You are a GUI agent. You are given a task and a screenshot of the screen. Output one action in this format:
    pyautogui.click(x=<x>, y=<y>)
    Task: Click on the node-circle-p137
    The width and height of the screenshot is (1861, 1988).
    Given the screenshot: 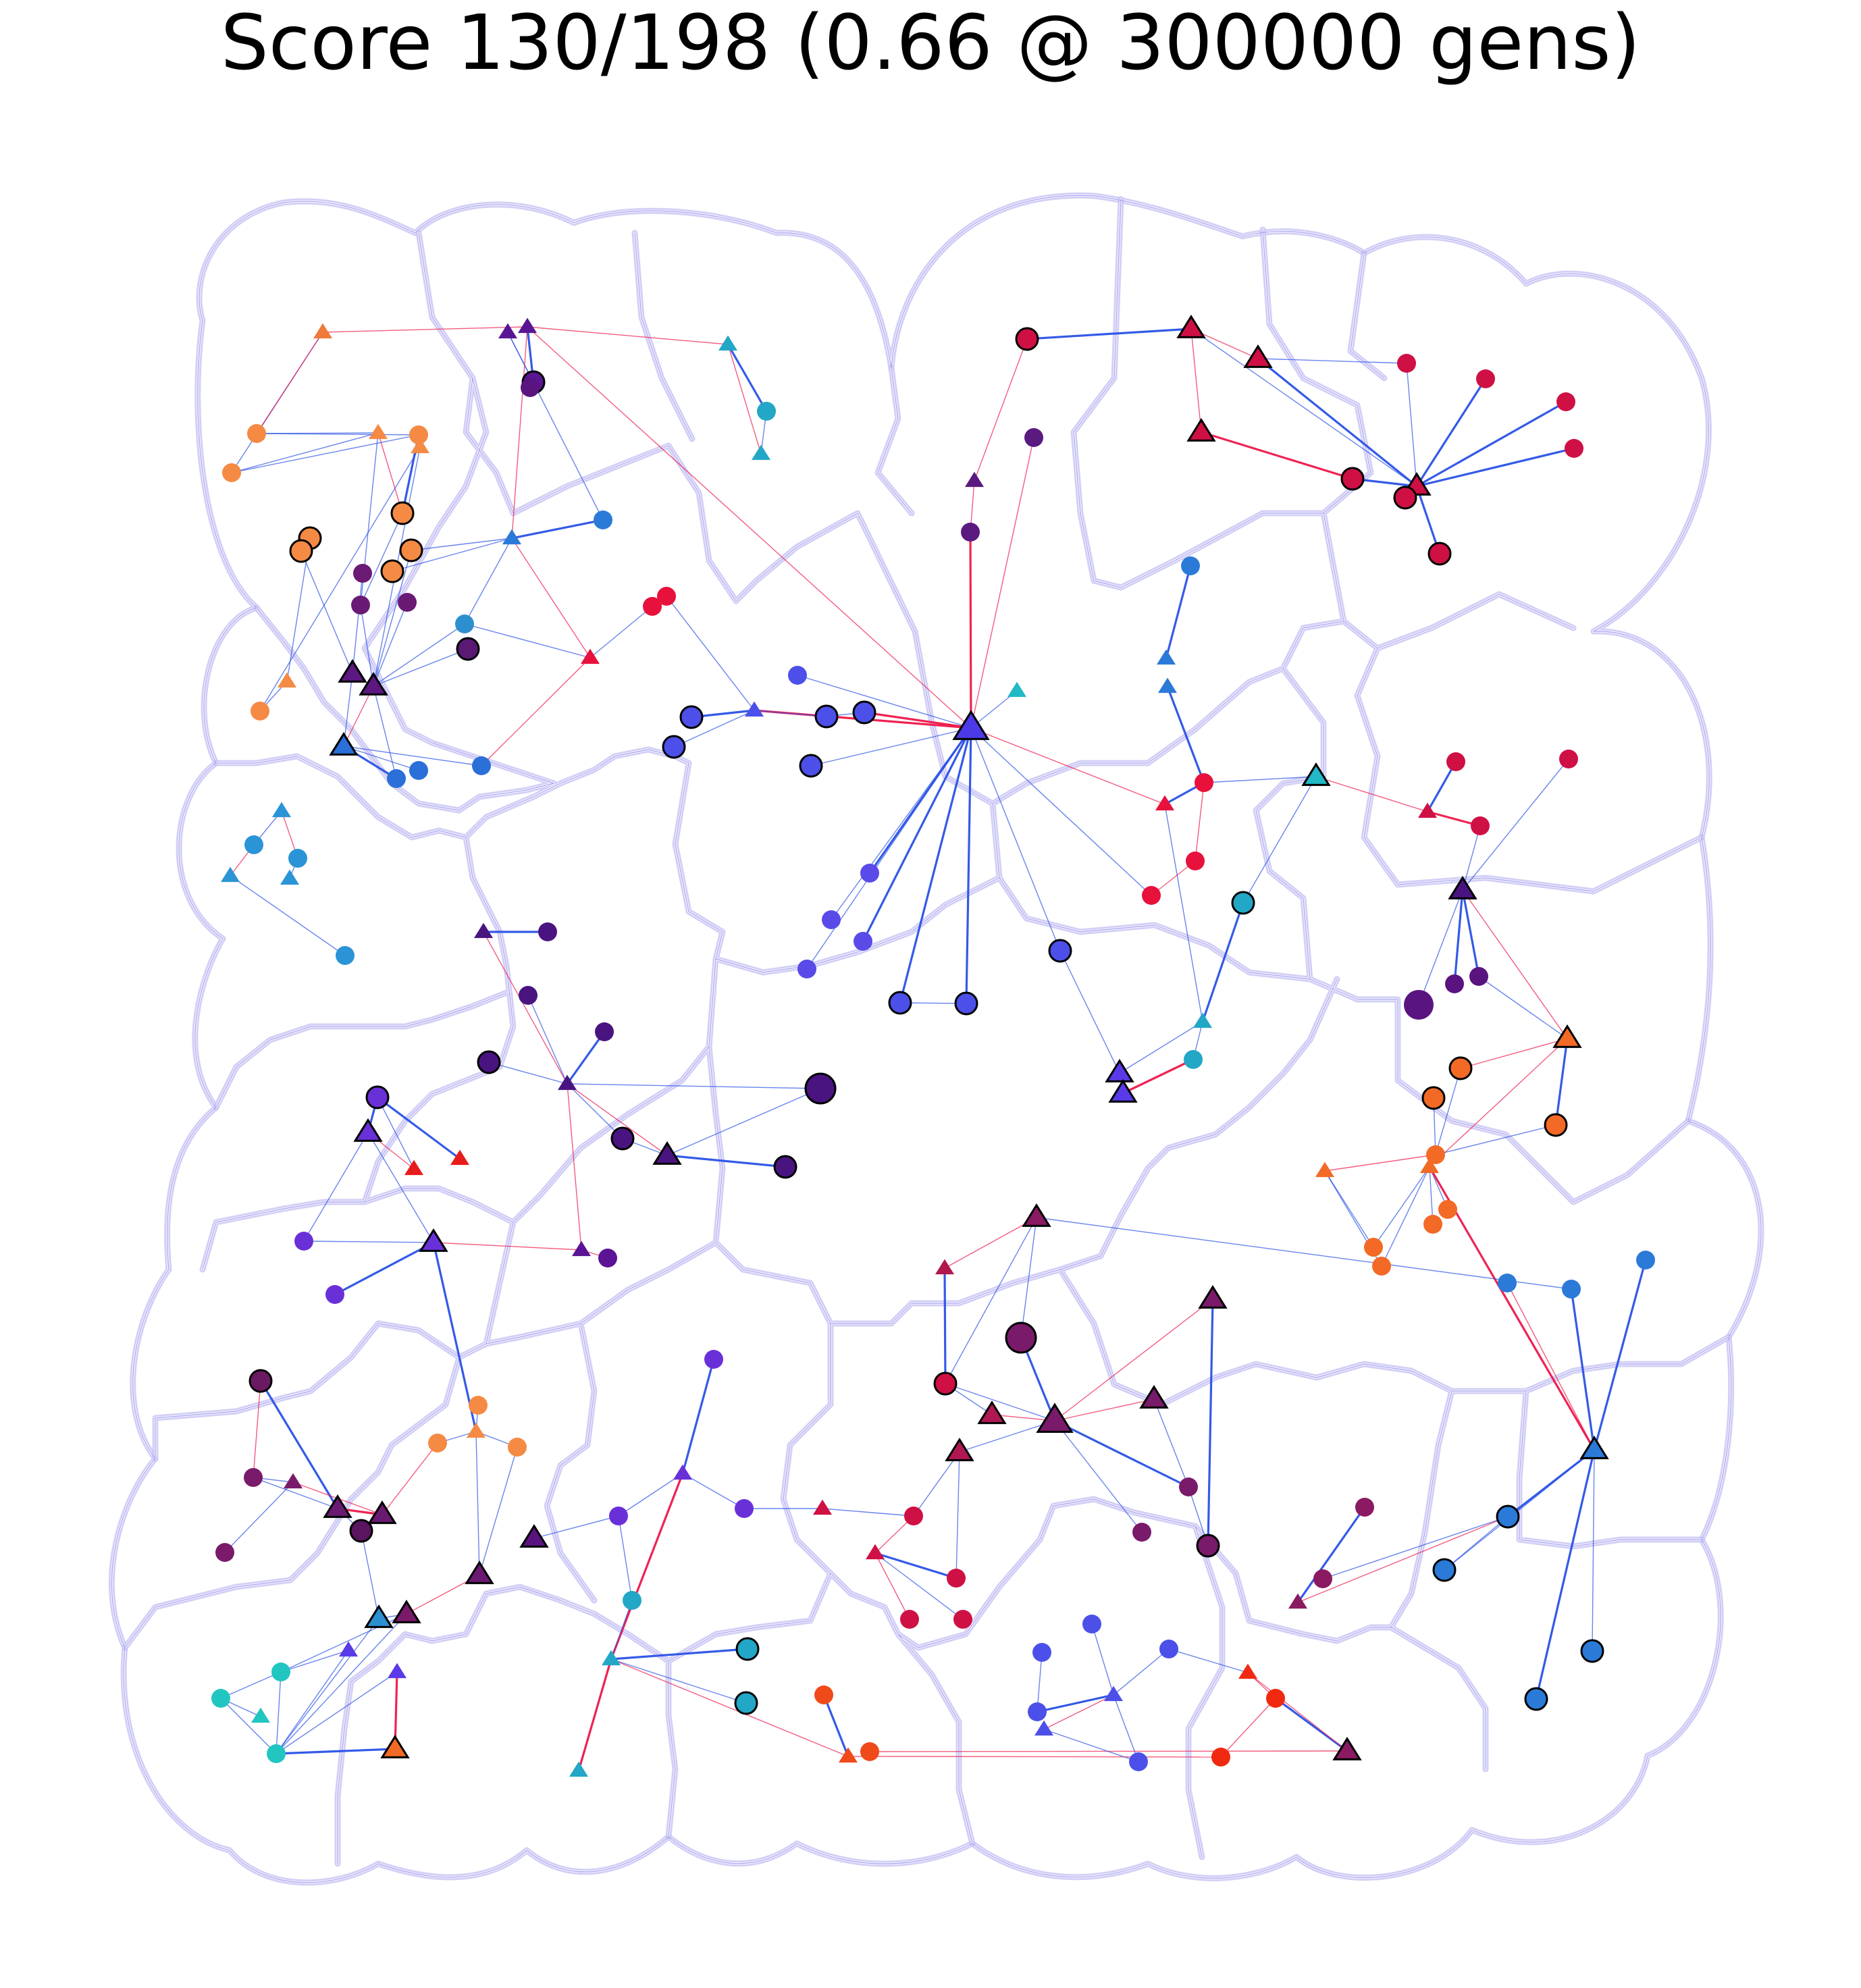 What is the action you would take?
    pyautogui.click(x=913, y=1516)
    